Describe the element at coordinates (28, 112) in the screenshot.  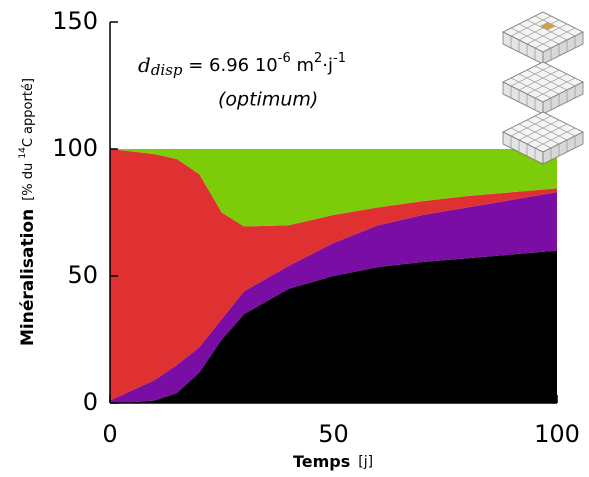
I see `y-label-unit-end: C apporté]` at that location.